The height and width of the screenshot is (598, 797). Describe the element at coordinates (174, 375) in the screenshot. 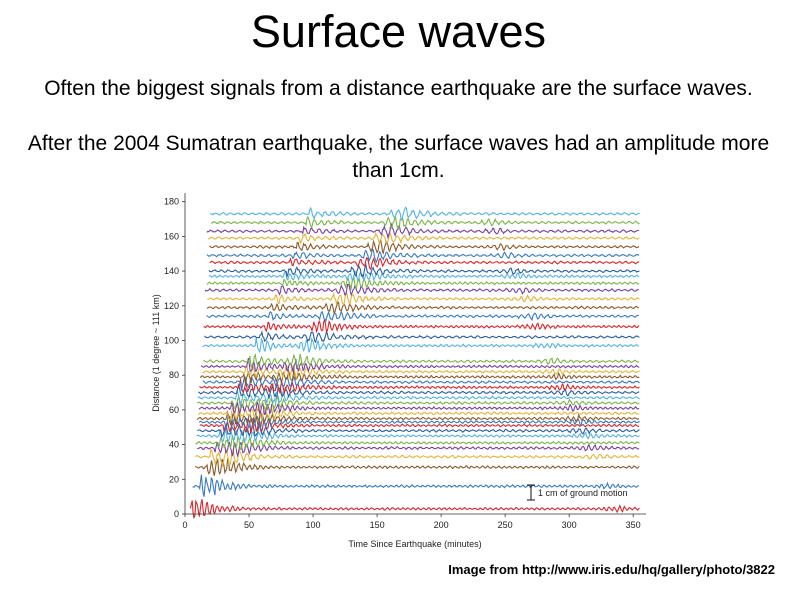

I see `y-tick-label: 80` at that location.